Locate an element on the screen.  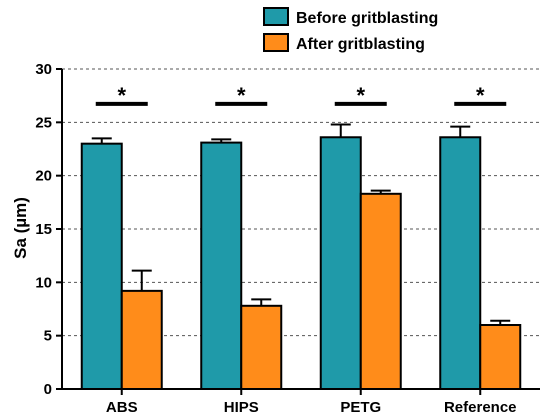
significance-star-abs: * is located at coordinates (121, 95).